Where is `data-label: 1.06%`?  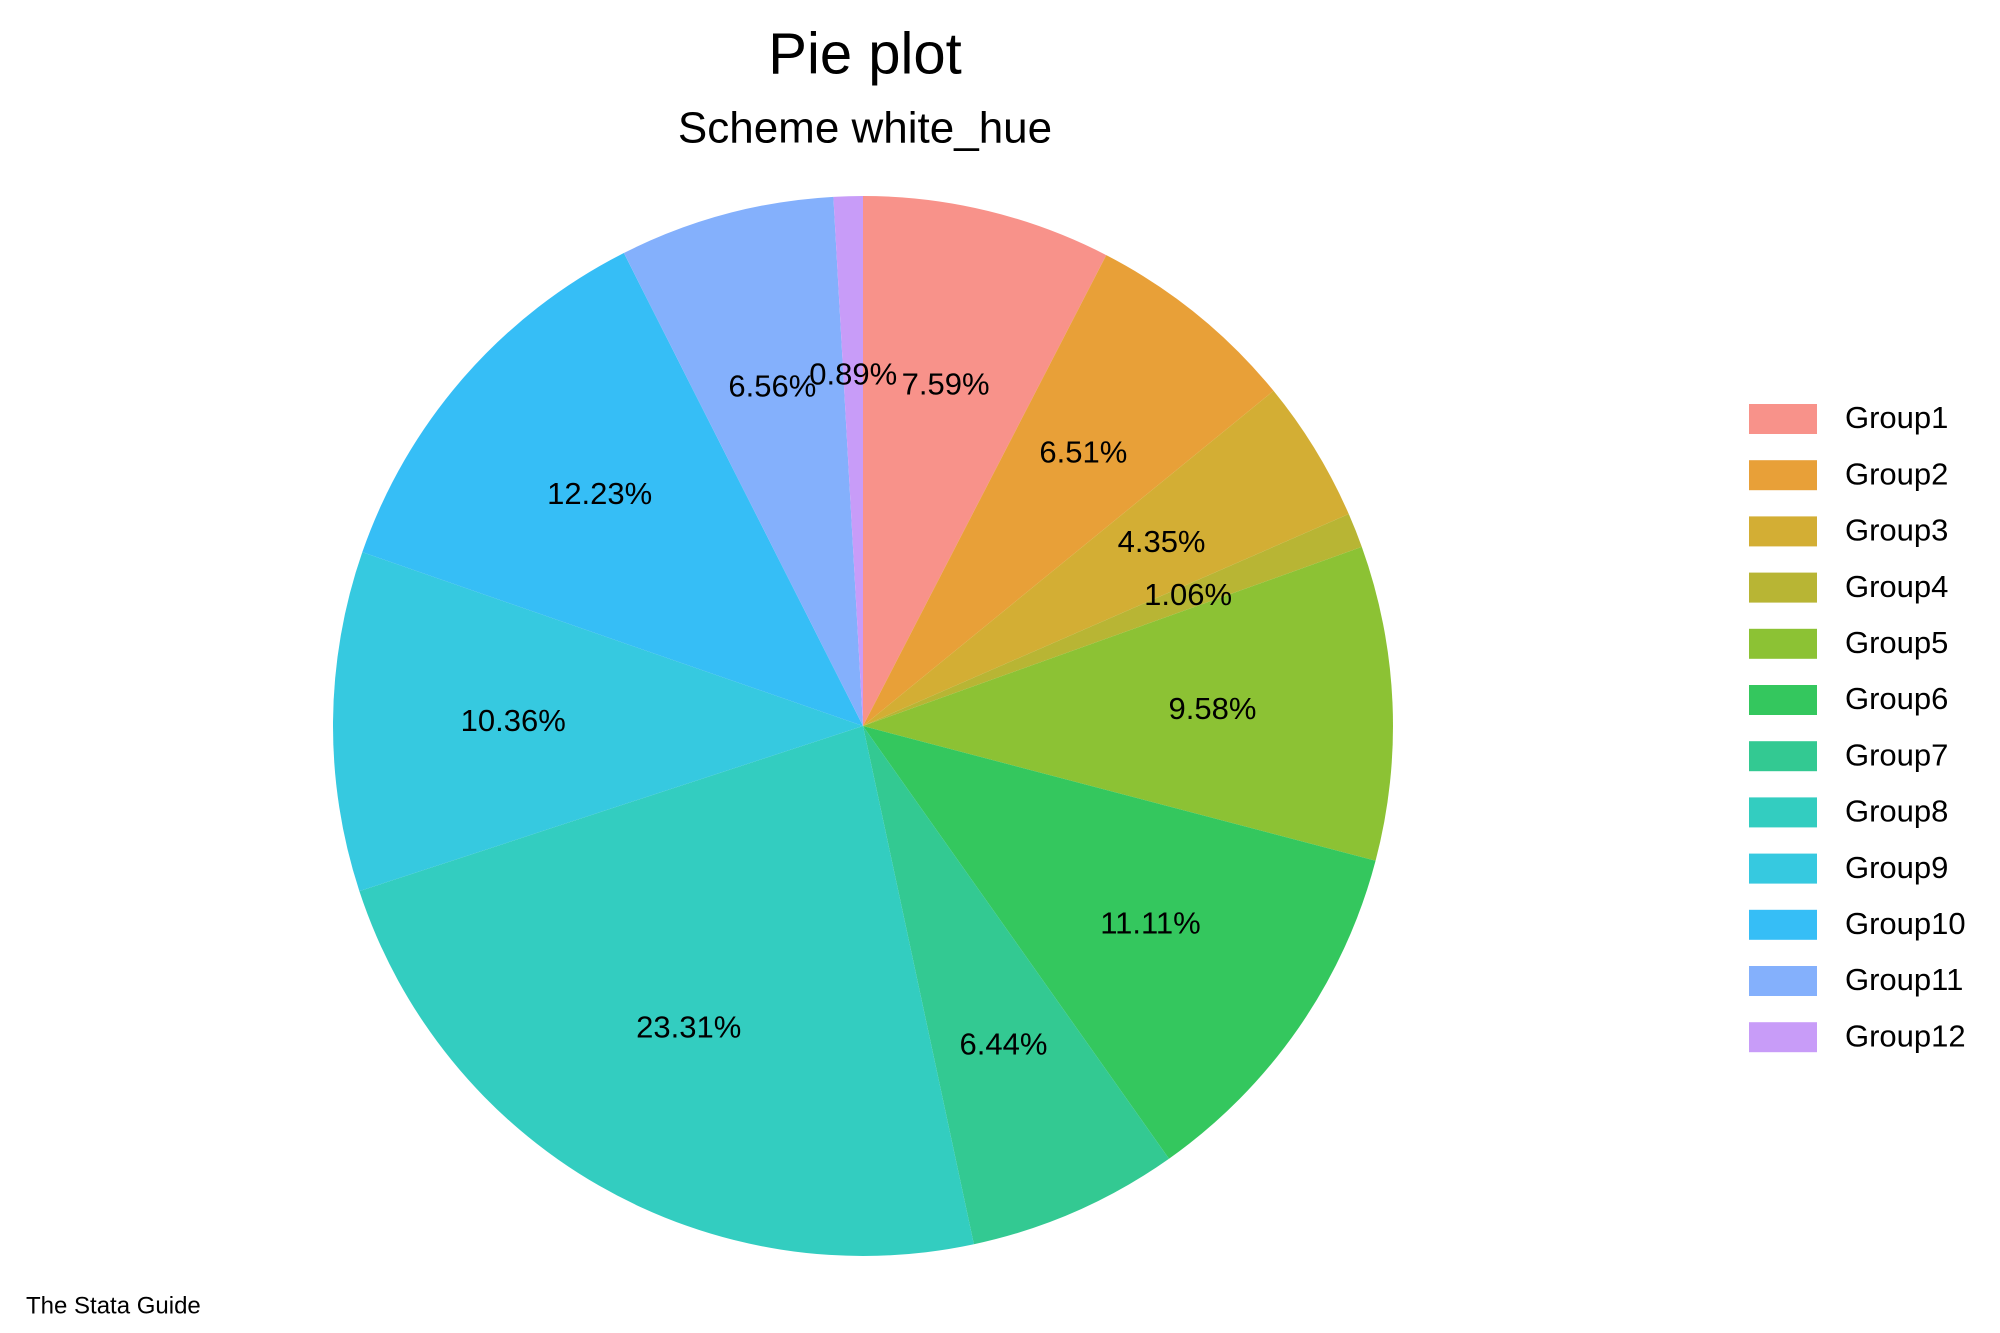
data-label: 1.06% is located at coordinates (1188, 594).